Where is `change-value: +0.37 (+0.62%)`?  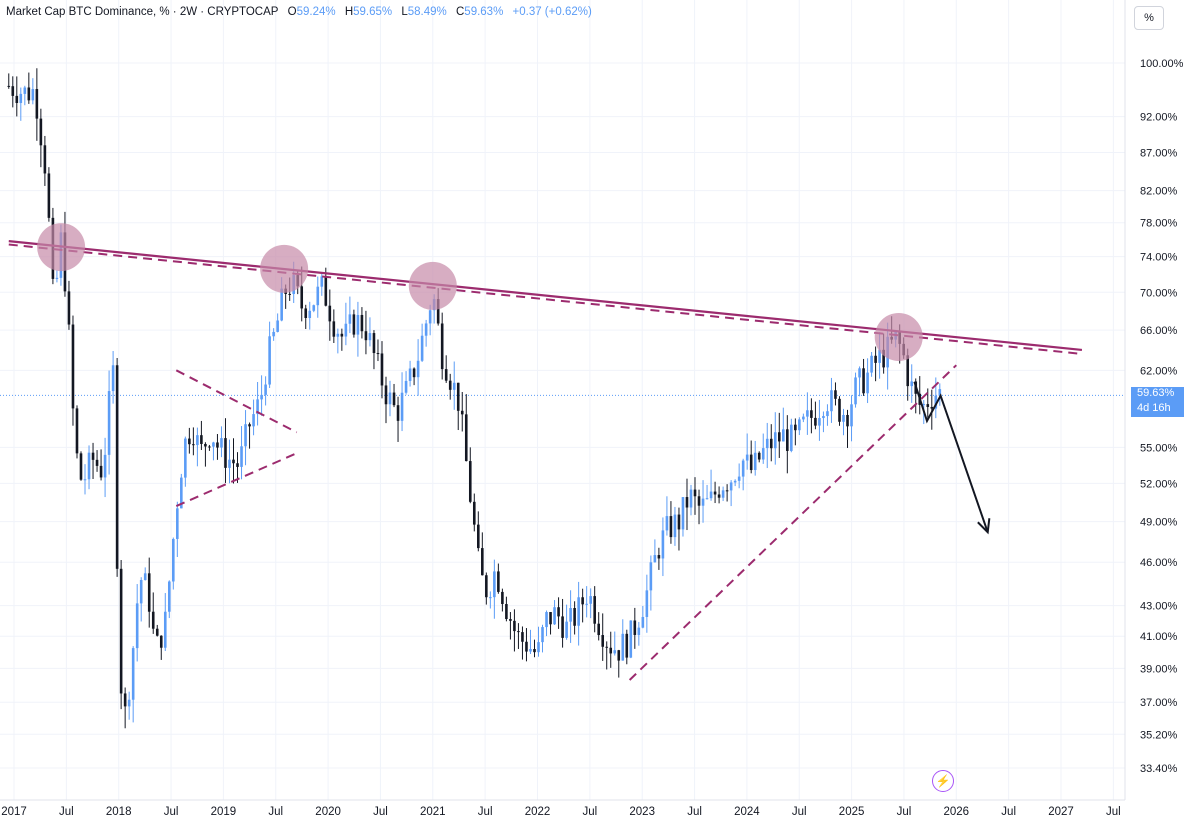 change-value: +0.37 (+0.62%) is located at coordinates (552, 12).